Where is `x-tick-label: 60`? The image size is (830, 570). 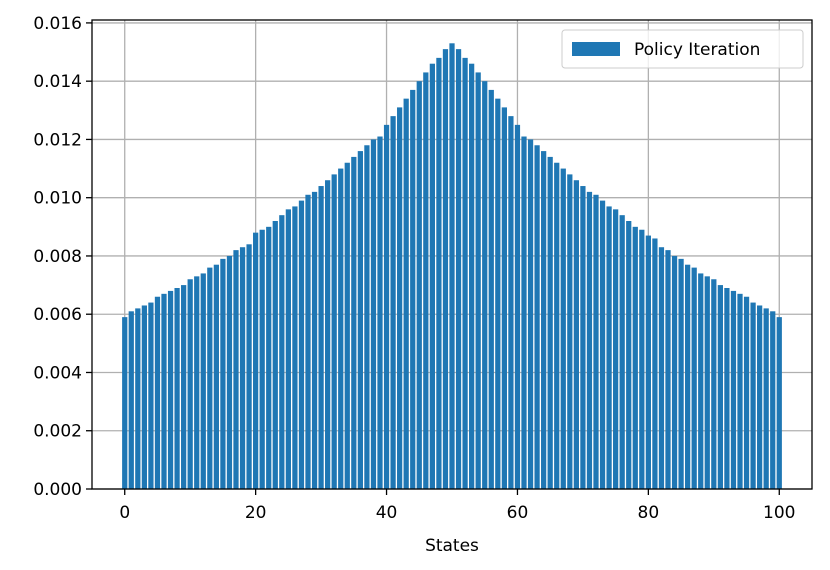
x-tick-label: 60 is located at coordinates (518, 513).